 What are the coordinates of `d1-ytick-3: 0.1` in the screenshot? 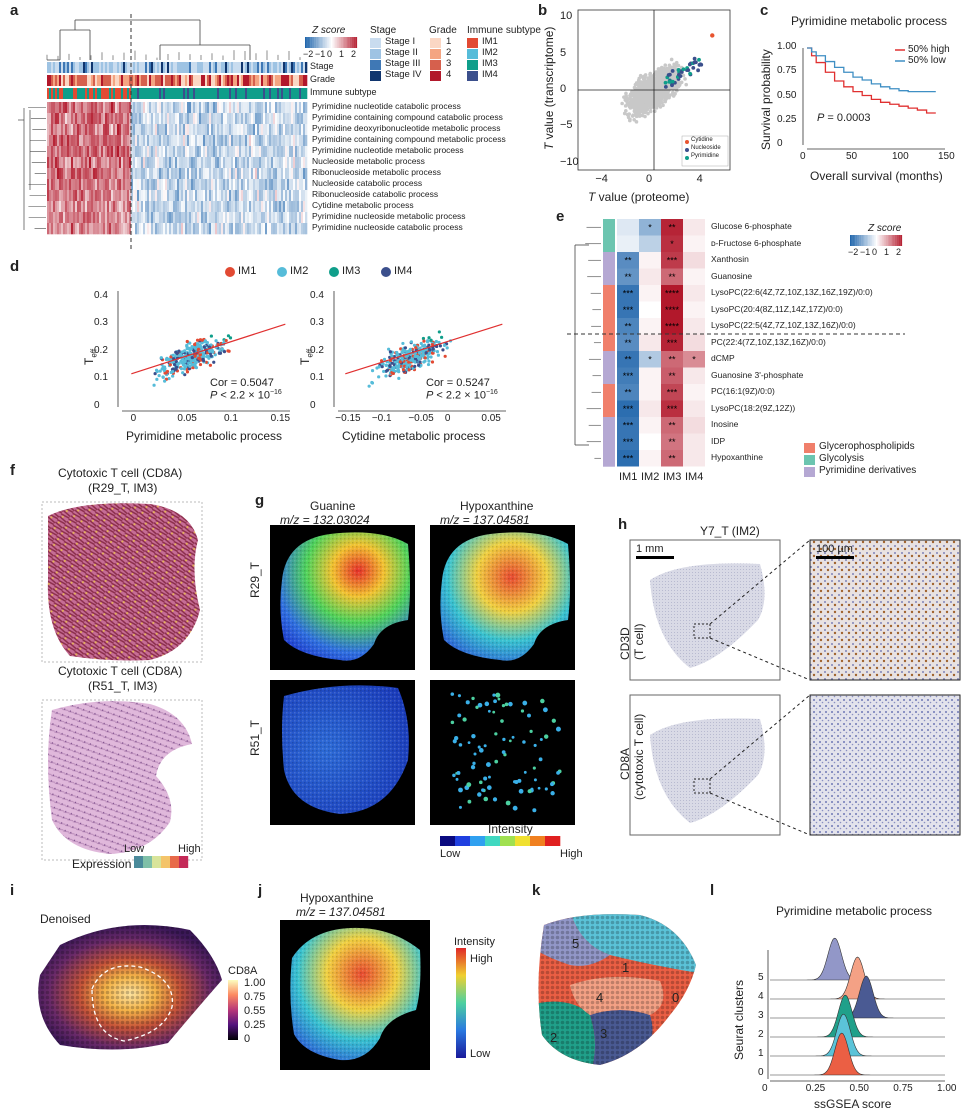 It's located at (101, 378).